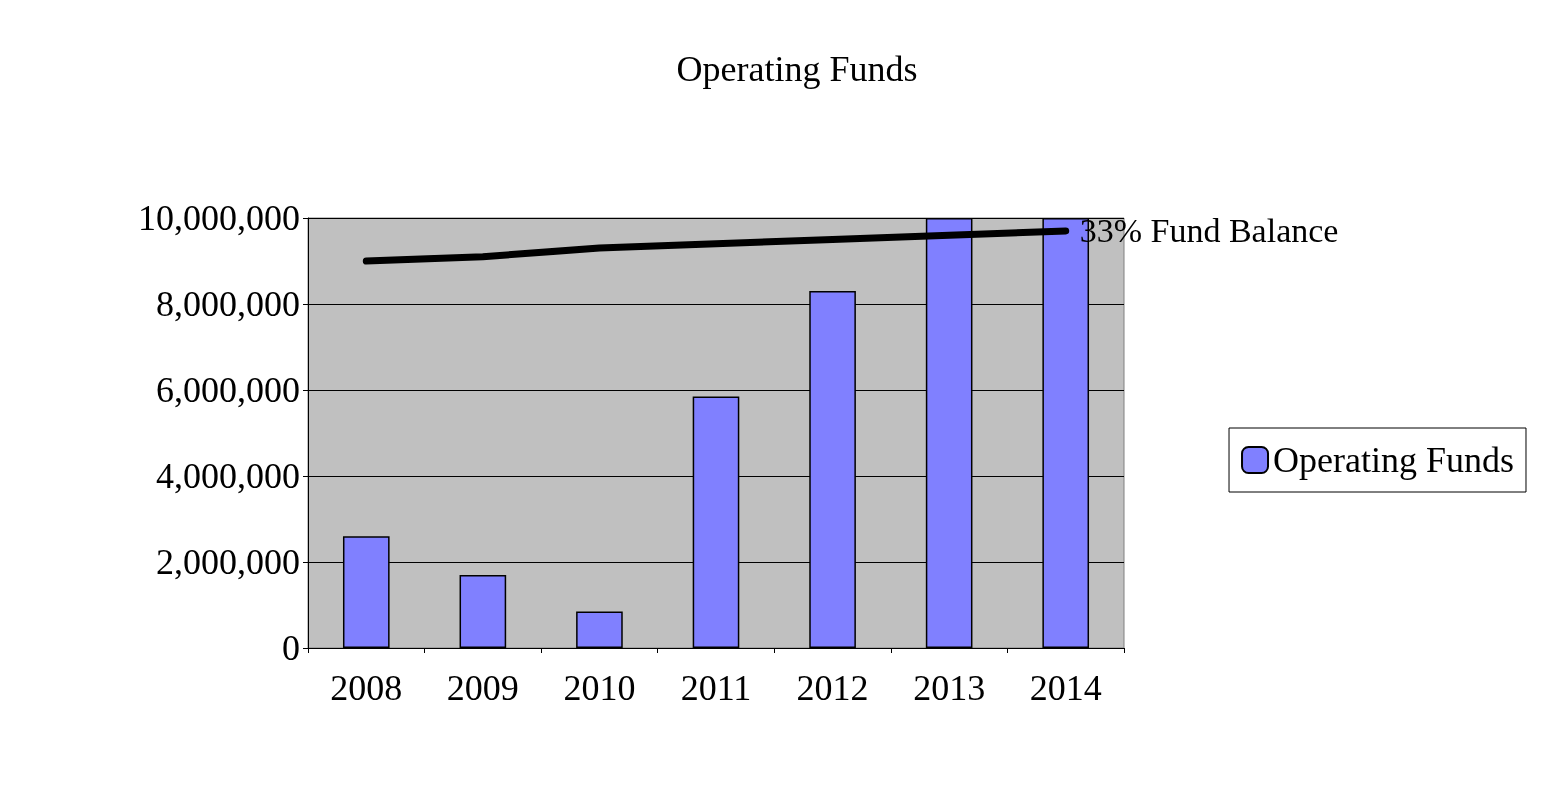 The height and width of the screenshot is (794, 1552). Describe the element at coordinates (482, 688) in the screenshot. I see `x-tick-label: 2009` at that location.